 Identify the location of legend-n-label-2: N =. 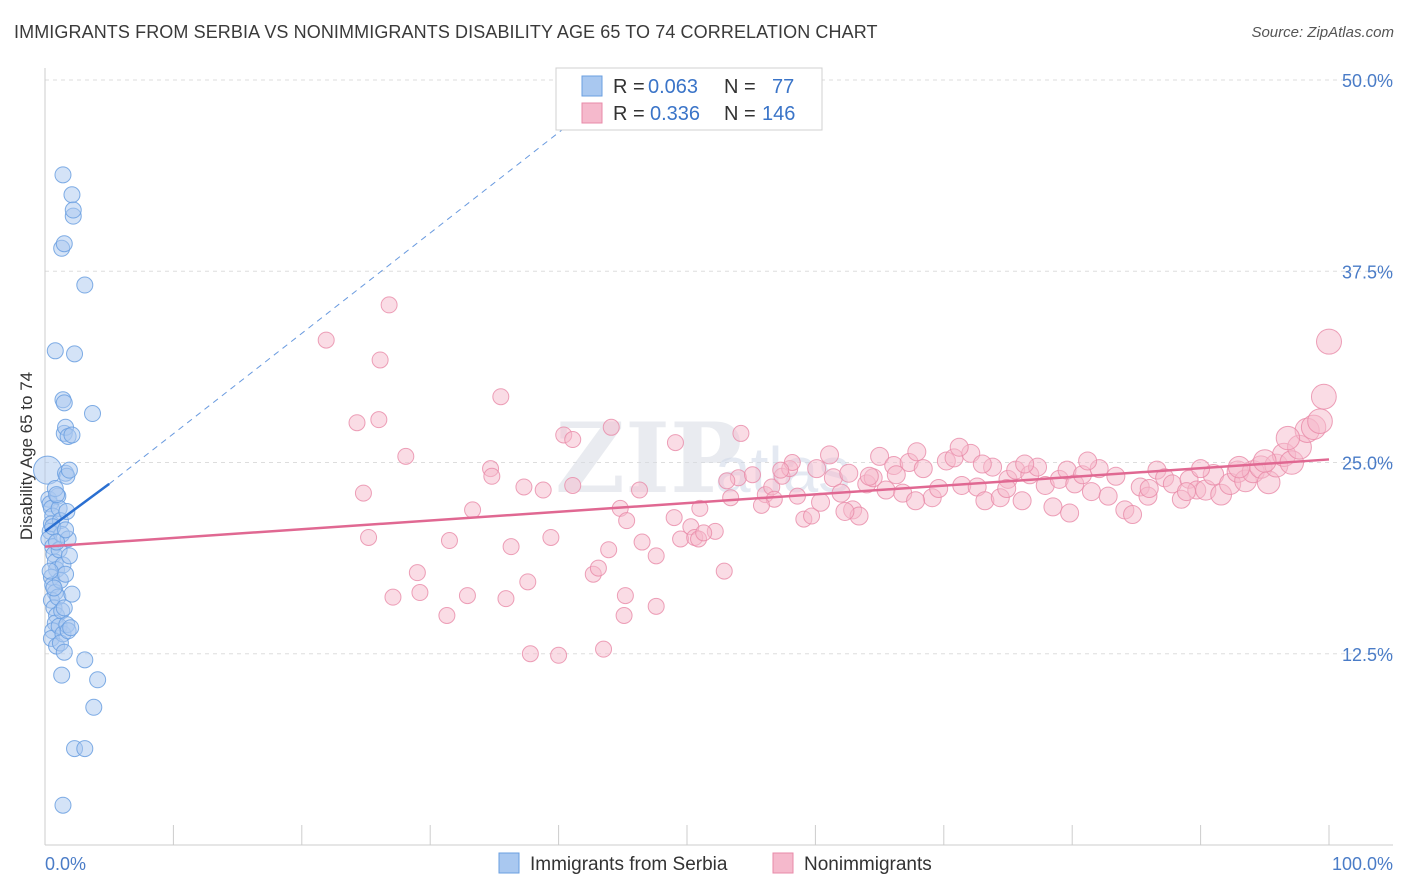
(740, 114).